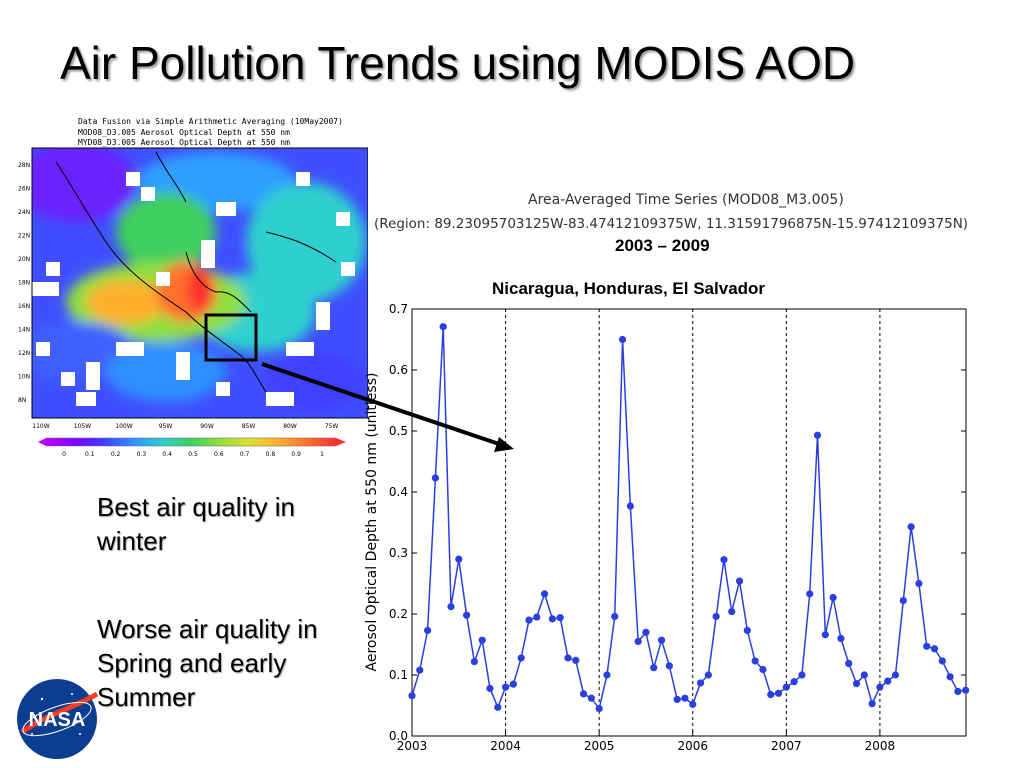 The height and width of the screenshot is (768, 1024). Describe the element at coordinates (90, 454) in the screenshot. I see `colorbar-label: 0.1` at that location.